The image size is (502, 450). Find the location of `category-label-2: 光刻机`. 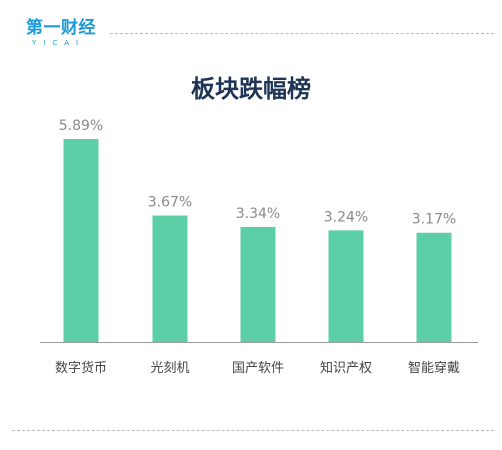

category-label-2: 光刻机 is located at coordinates (169, 368).